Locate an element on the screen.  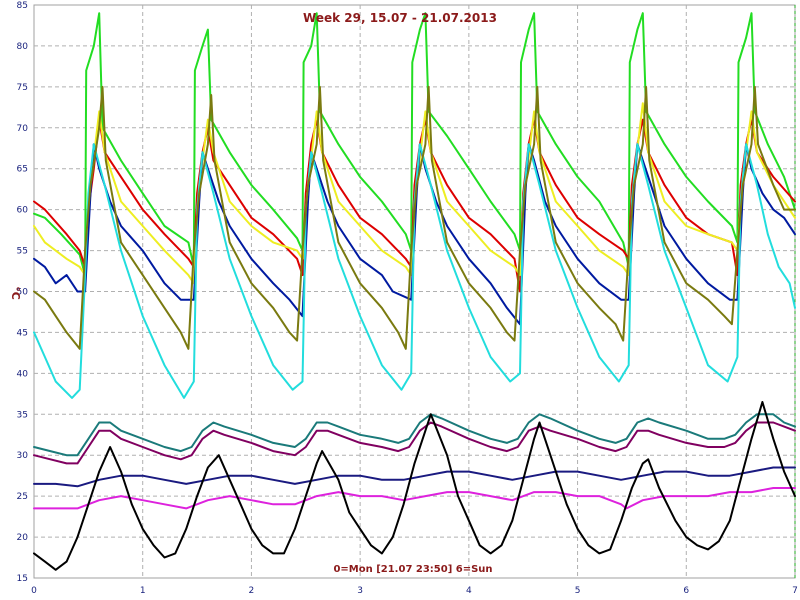
x-tick-label: 2 is located at coordinates (252, 591).